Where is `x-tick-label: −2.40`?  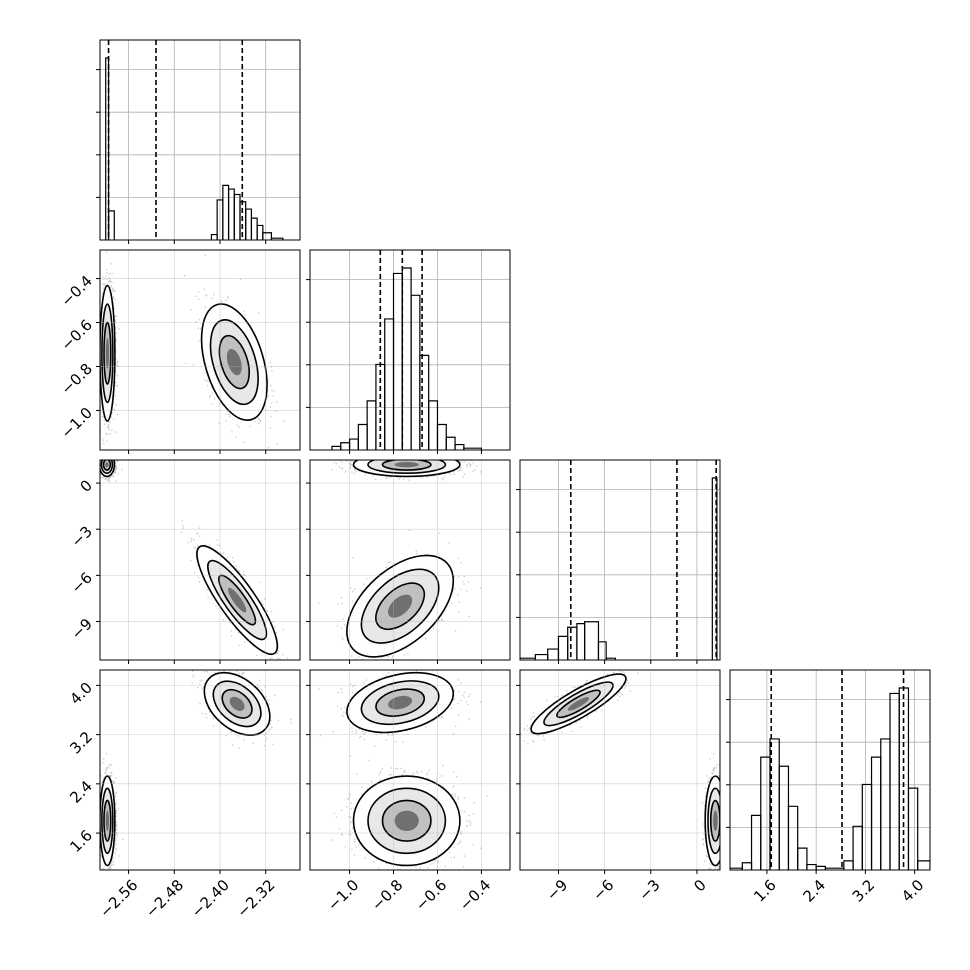 x-tick-label: −2.40 is located at coordinates (210, 898).